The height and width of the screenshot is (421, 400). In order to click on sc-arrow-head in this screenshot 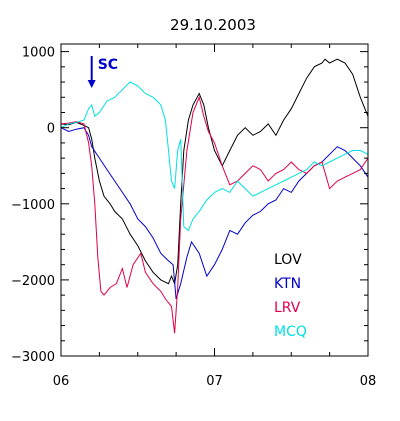, I will do `click(91, 84)`.